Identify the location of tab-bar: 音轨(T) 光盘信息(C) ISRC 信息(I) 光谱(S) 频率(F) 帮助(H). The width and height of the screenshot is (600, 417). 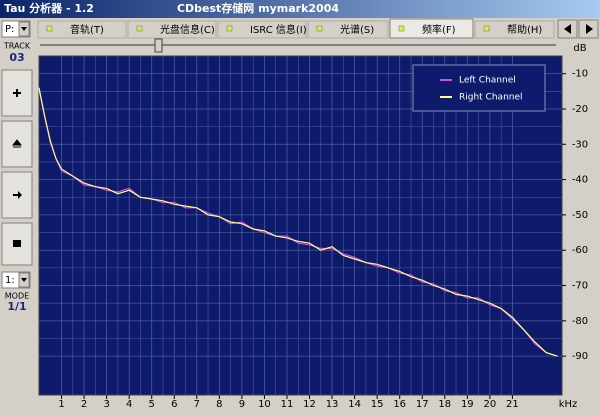
(296, 28).